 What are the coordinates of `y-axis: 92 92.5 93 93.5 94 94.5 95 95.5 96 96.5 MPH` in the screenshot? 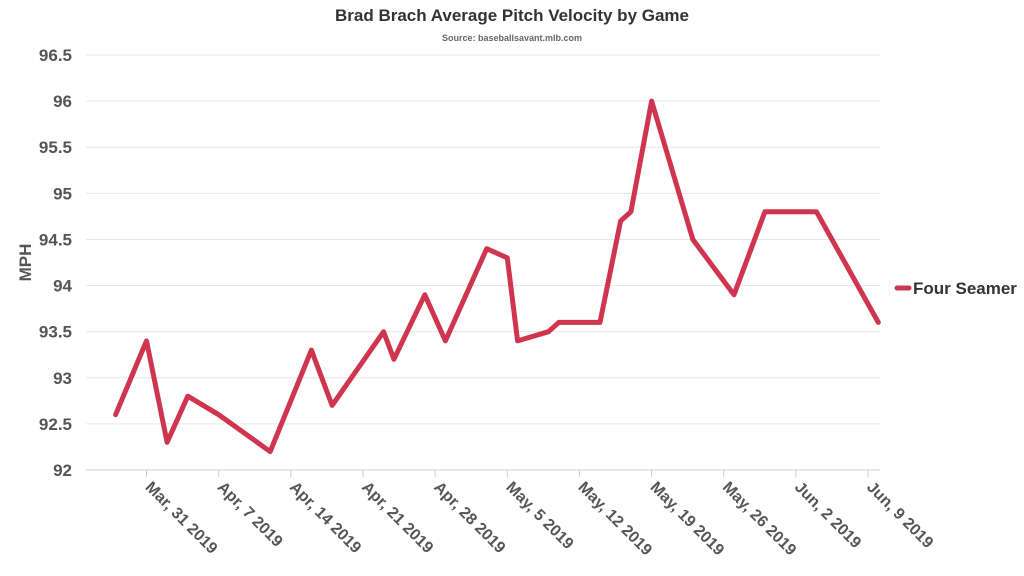 It's located at (44, 263).